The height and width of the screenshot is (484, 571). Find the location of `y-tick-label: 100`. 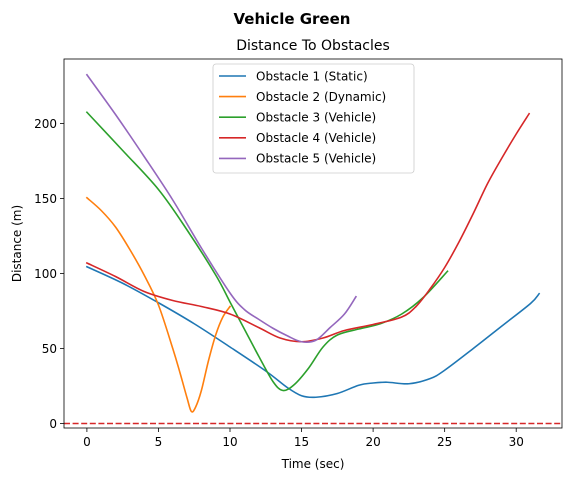

y-tick-label: 100 is located at coordinates (45, 274).